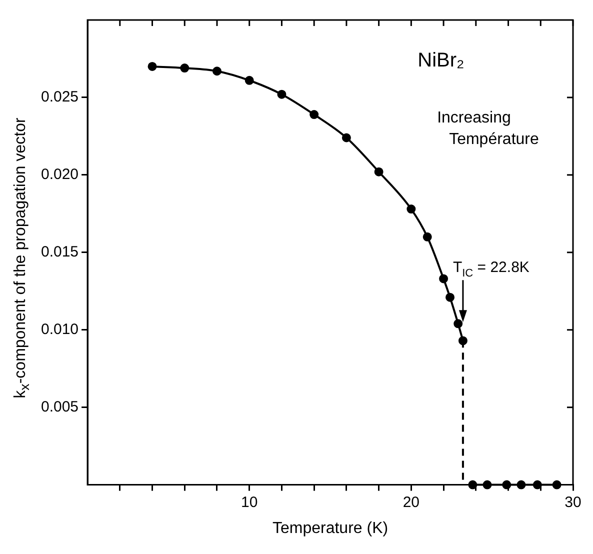 This screenshot has height=554, width=593. Describe the element at coordinates (59, 329) in the screenshot. I see `y-tick-label: 0.010` at that location.